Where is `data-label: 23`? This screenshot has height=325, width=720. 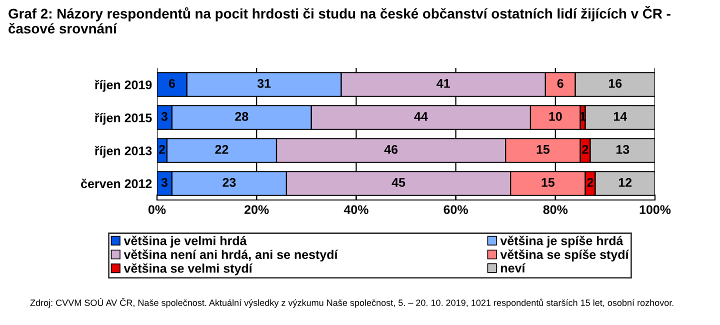
data-label: 23 is located at coordinates (229, 182).